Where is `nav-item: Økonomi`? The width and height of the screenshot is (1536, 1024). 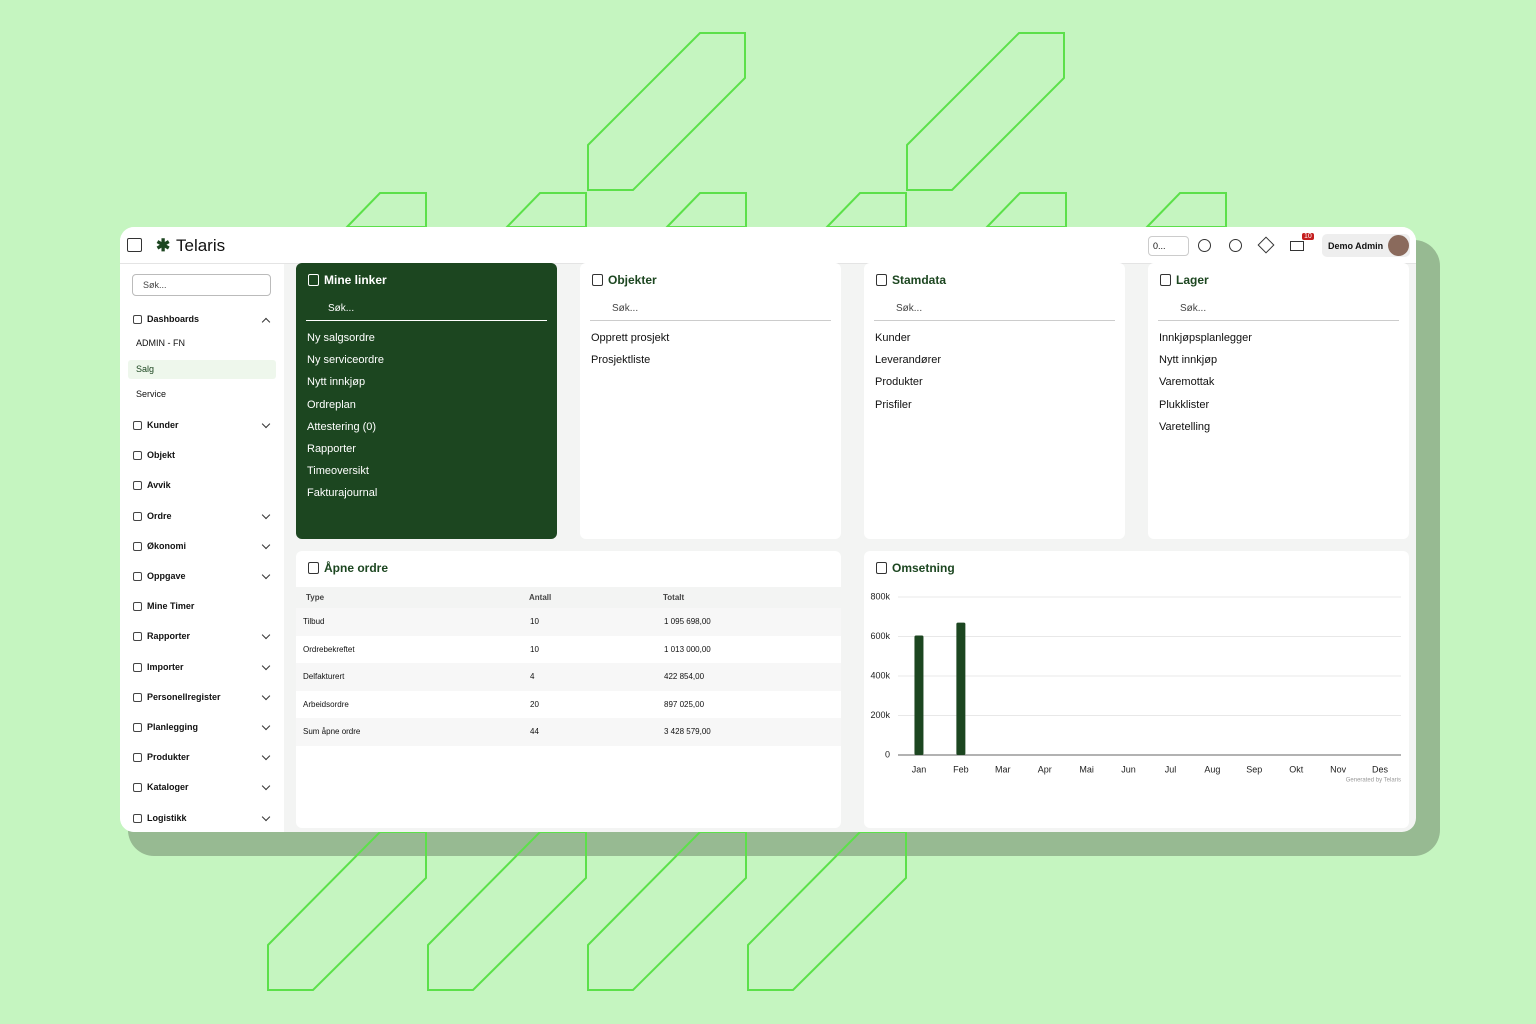 nav-item: Økonomi is located at coordinates (167, 545).